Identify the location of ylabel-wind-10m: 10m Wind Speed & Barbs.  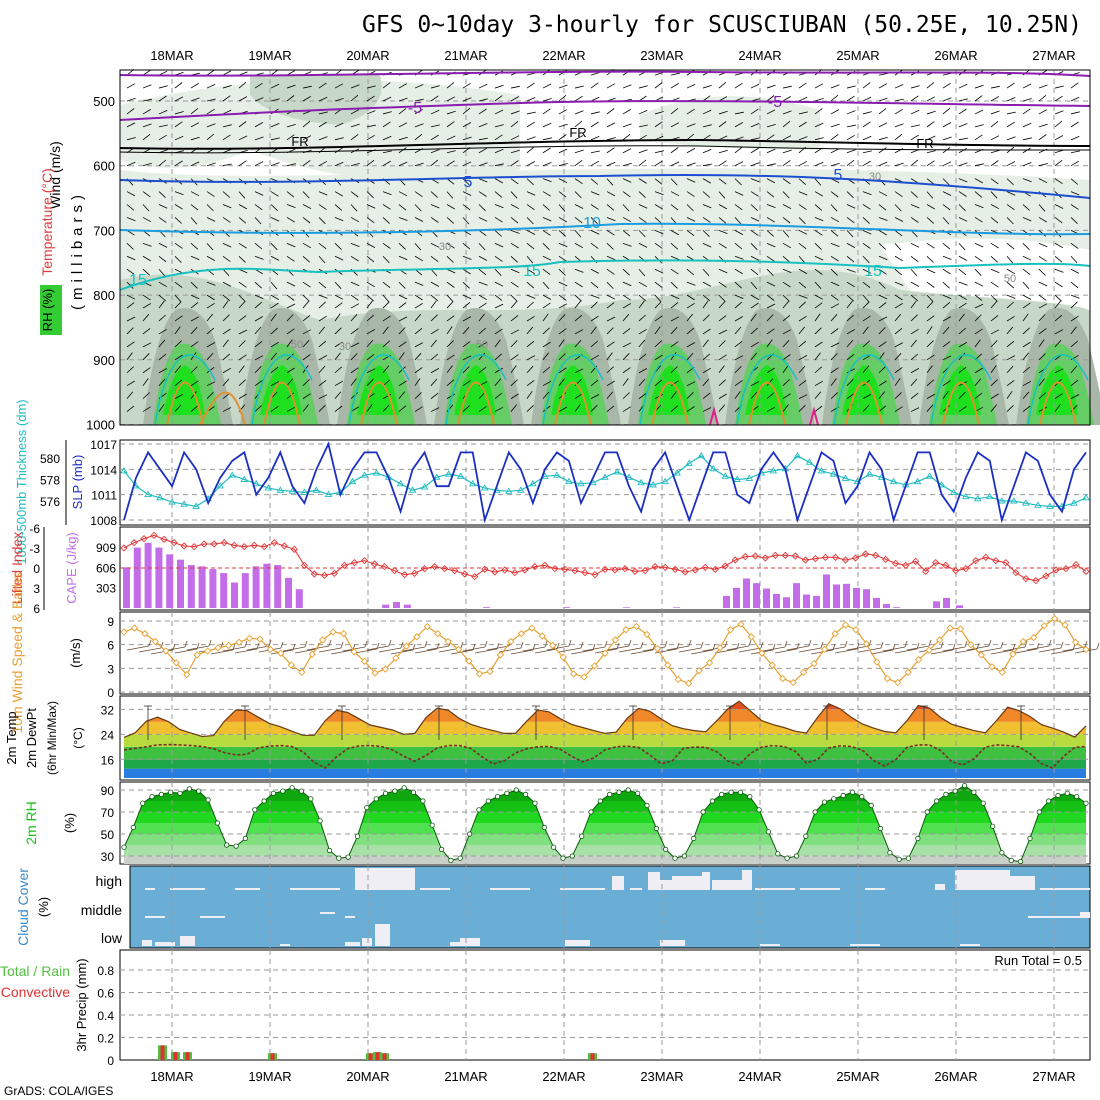
(17, 652).